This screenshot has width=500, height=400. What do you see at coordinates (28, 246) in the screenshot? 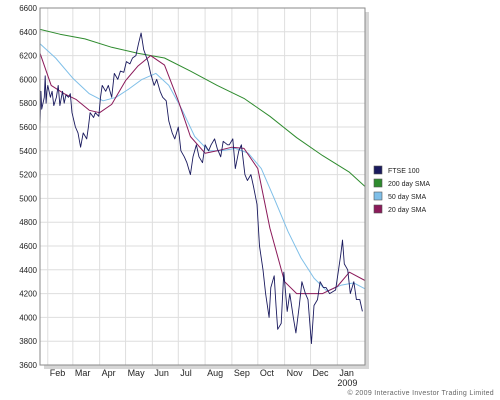
I see `y-tick-label: 4600` at bounding box center [28, 246].